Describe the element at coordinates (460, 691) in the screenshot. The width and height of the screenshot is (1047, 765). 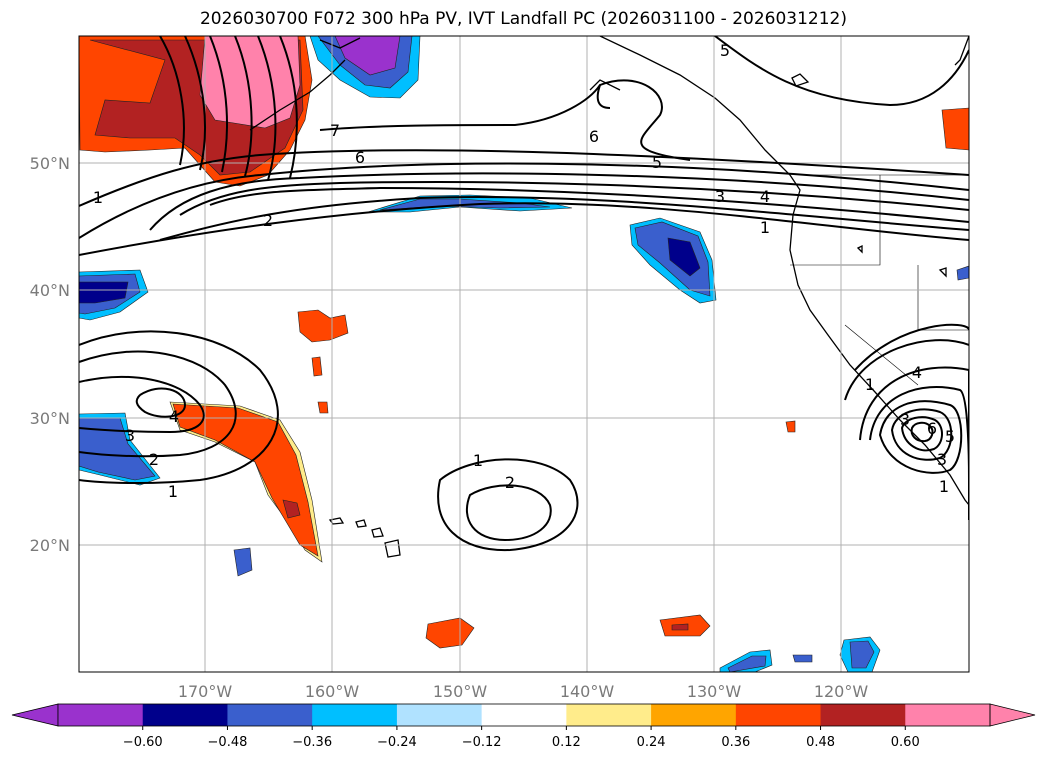
I see `lon-label: 150°W` at that location.